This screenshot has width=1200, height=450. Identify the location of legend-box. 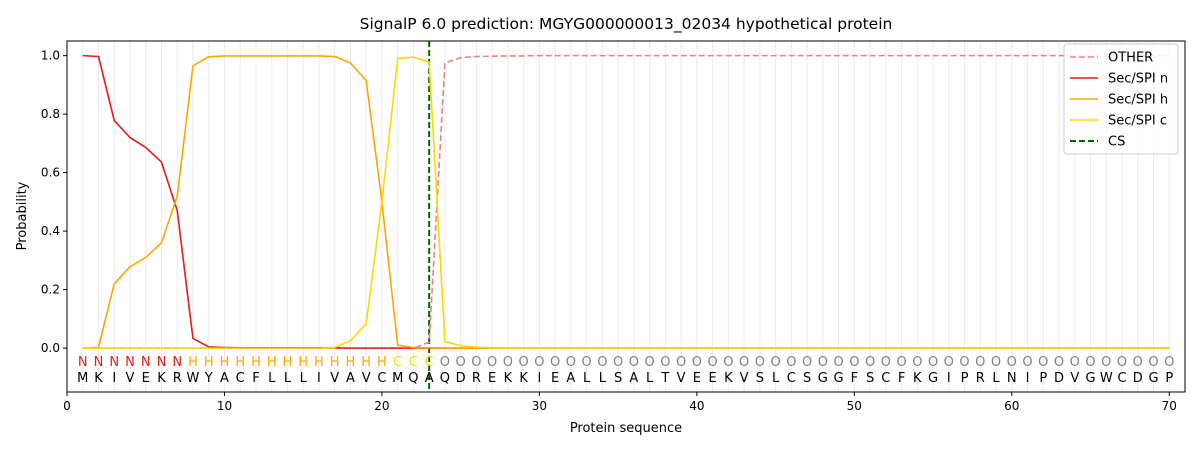
(1121, 99).